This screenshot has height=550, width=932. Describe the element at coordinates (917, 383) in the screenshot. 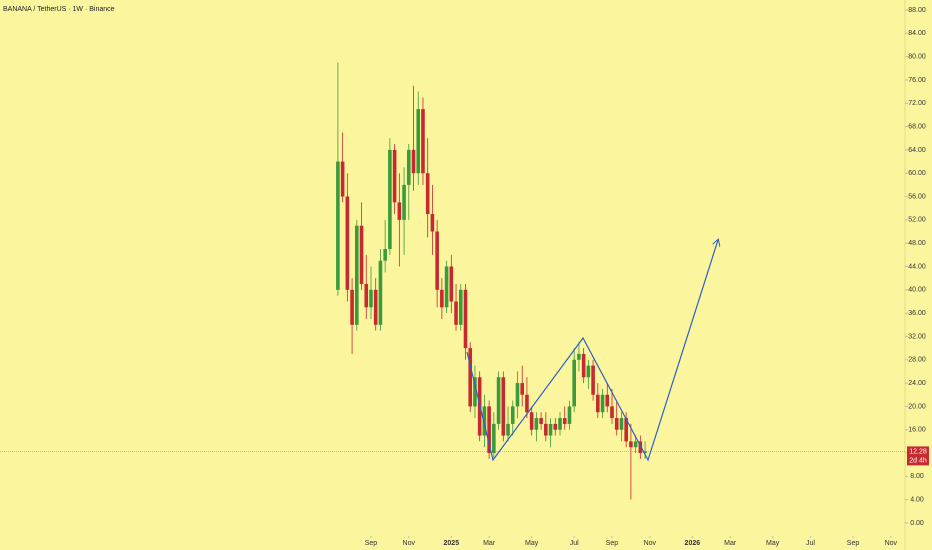

I see `y-tick-label: 24.00` at that location.